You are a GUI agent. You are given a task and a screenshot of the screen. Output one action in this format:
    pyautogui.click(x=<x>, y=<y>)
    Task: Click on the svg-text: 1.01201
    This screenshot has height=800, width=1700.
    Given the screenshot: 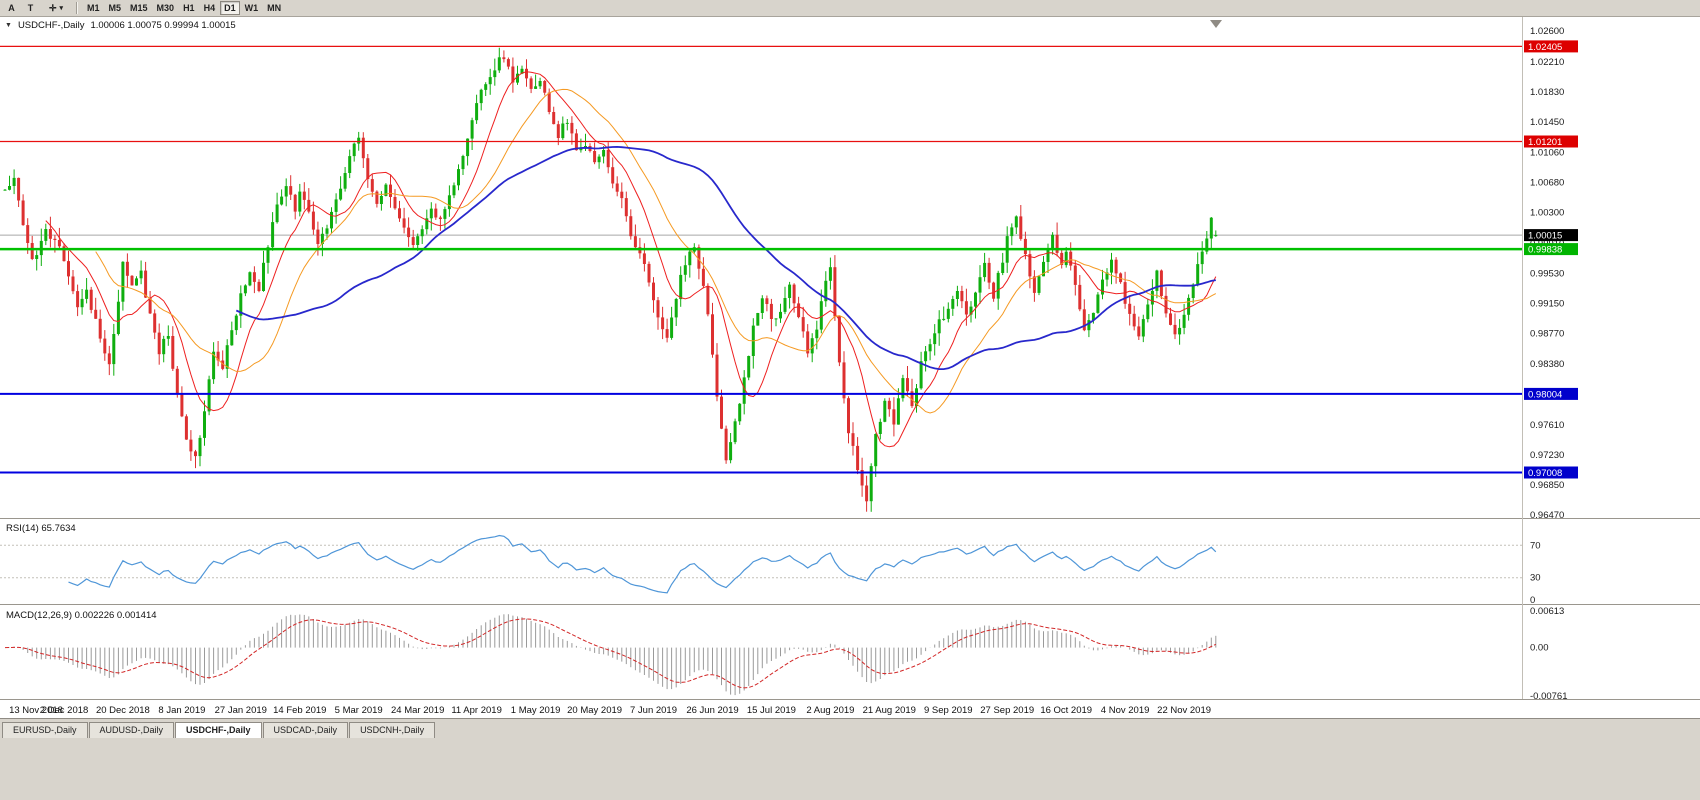 What is the action you would take?
    pyautogui.click(x=1545, y=142)
    